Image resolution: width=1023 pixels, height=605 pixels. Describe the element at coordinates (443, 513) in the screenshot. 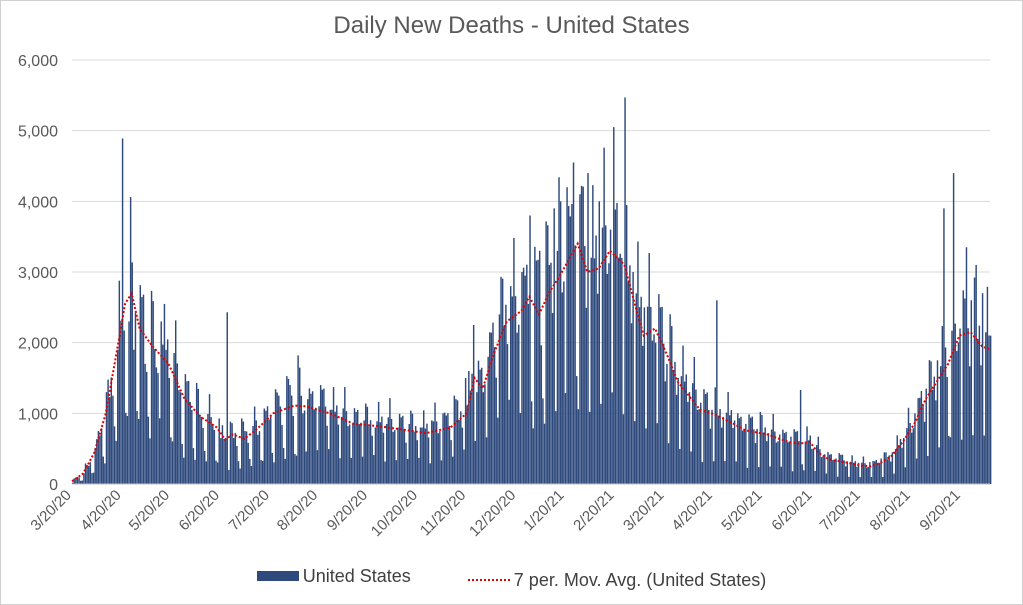

I see `x-tick-label: 11/20/20` at that location.